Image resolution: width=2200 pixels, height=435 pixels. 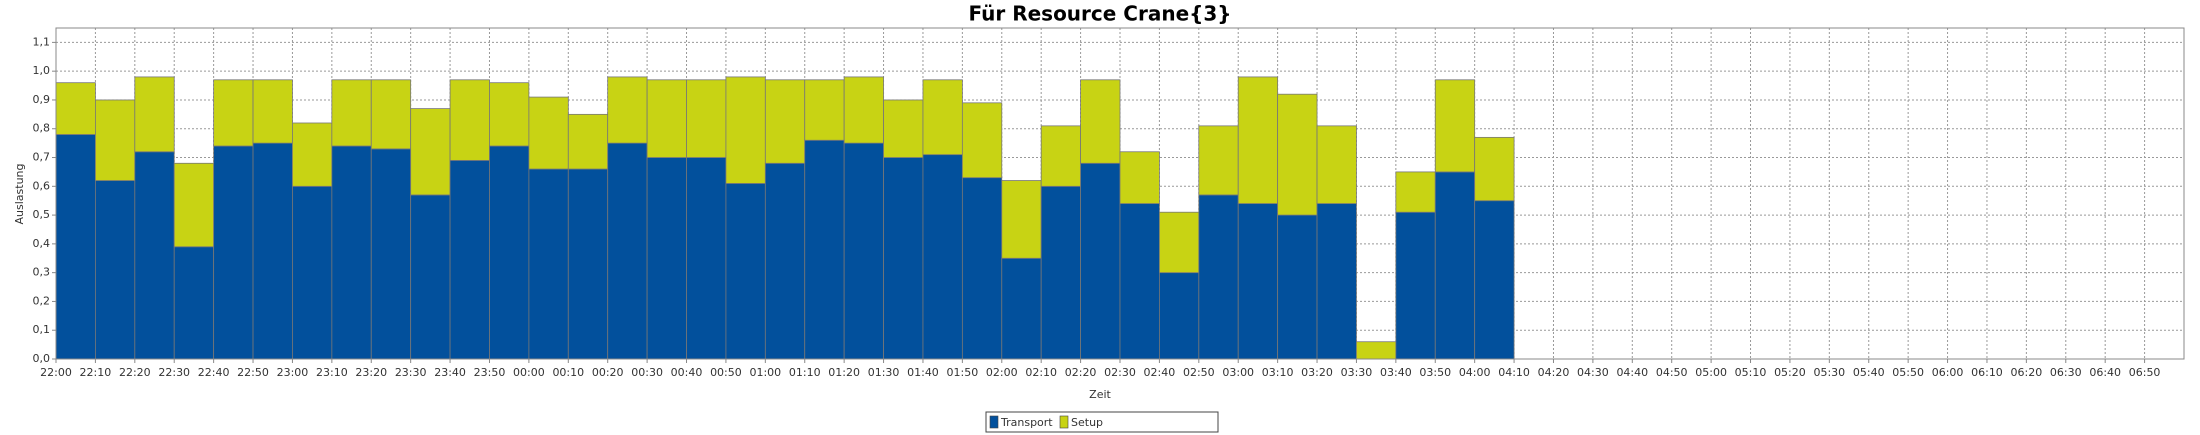 What do you see at coordinates (490, 372) in the screenshot?
I see `x-tick-label: 23:50` at bounding box center [490, 372].